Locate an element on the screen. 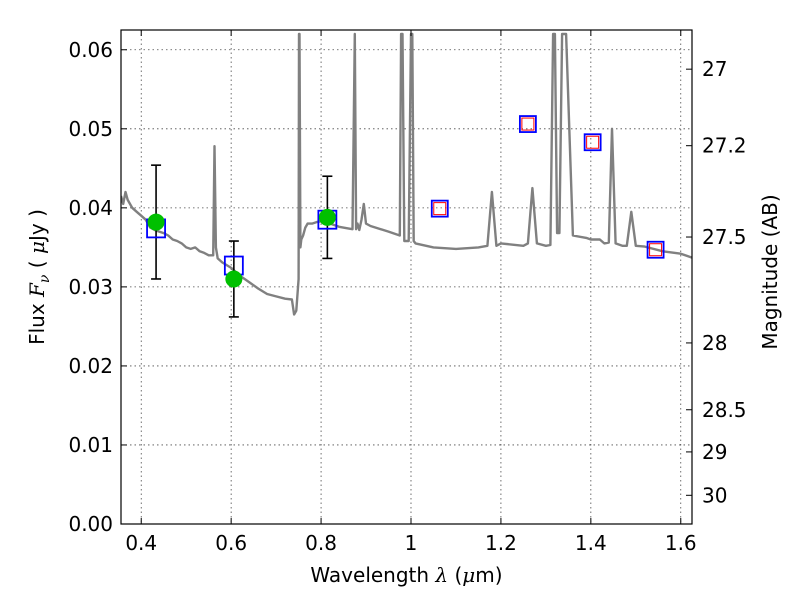 This screenshot has height=600, width=800. y2-tick-label: 29 is located at coordinates (714, 452).